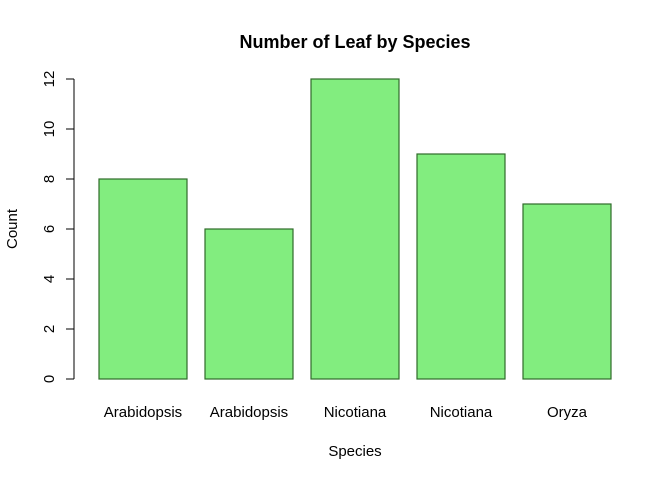 This screenshot has height=480, width=672. Describe the element at coordinates (49, 129) in the screenshot. I see `y-tick-label: 10` at that location.